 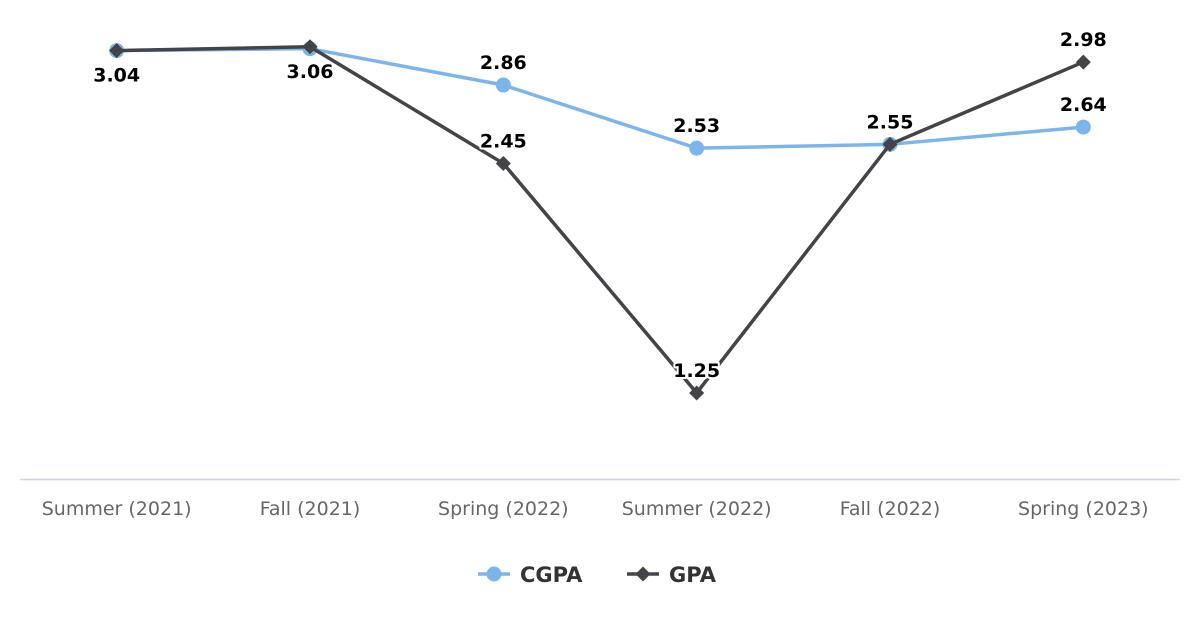 I want to click on cgpa-line, so click(x=600, y=98).